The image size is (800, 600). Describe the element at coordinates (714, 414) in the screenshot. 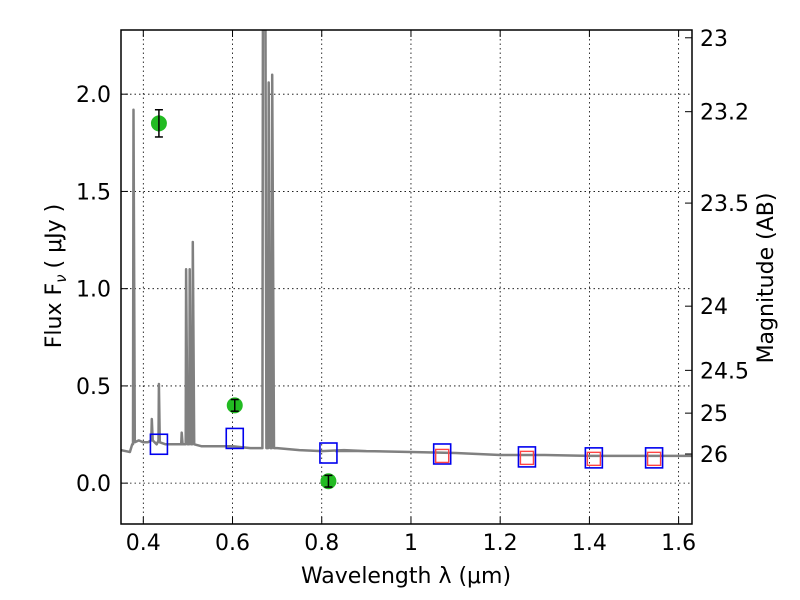

I see `mag-tick-label: 25` at that location.